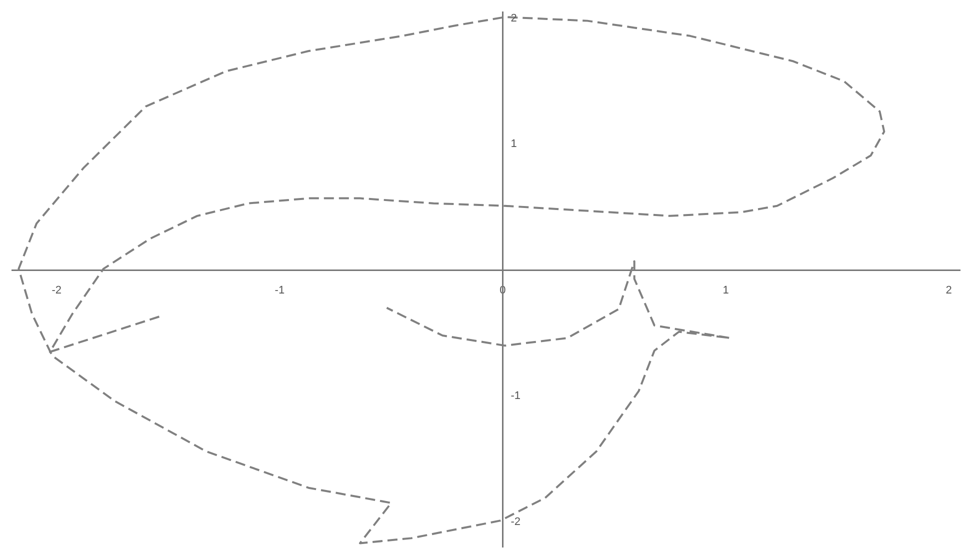 This screenshot has height=559, width=972. I want to click on y-tick-label: -1, so click(515, 396).